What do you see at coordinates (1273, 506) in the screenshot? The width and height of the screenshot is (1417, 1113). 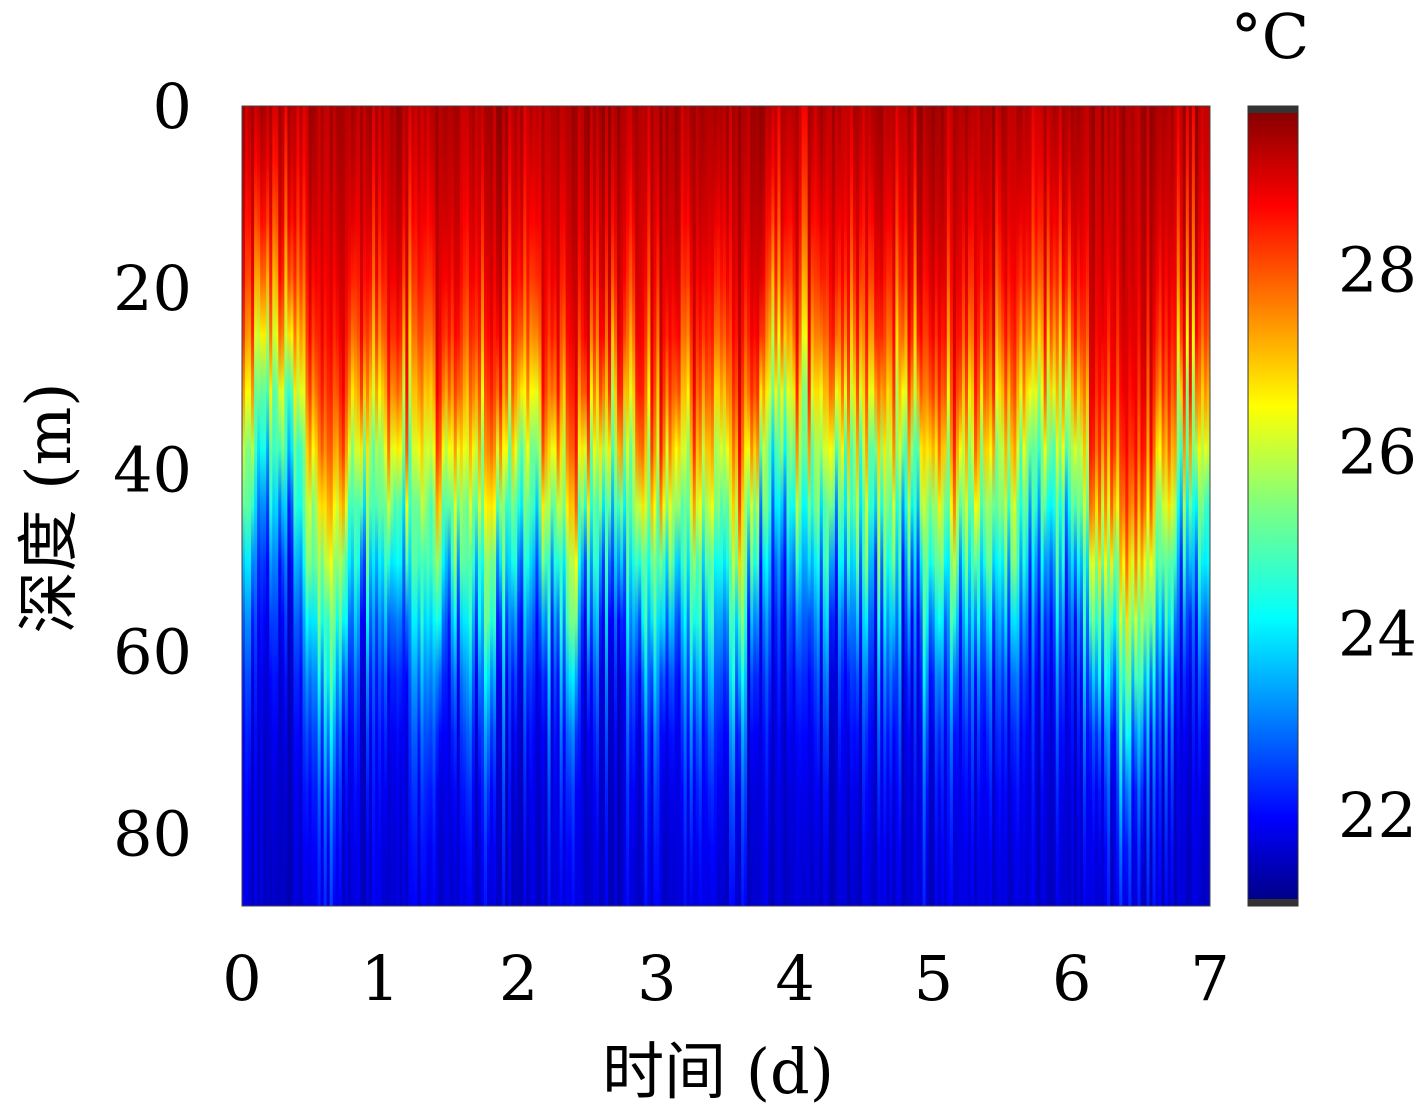 I see `colorbar` at bounding box center [1273, 506].